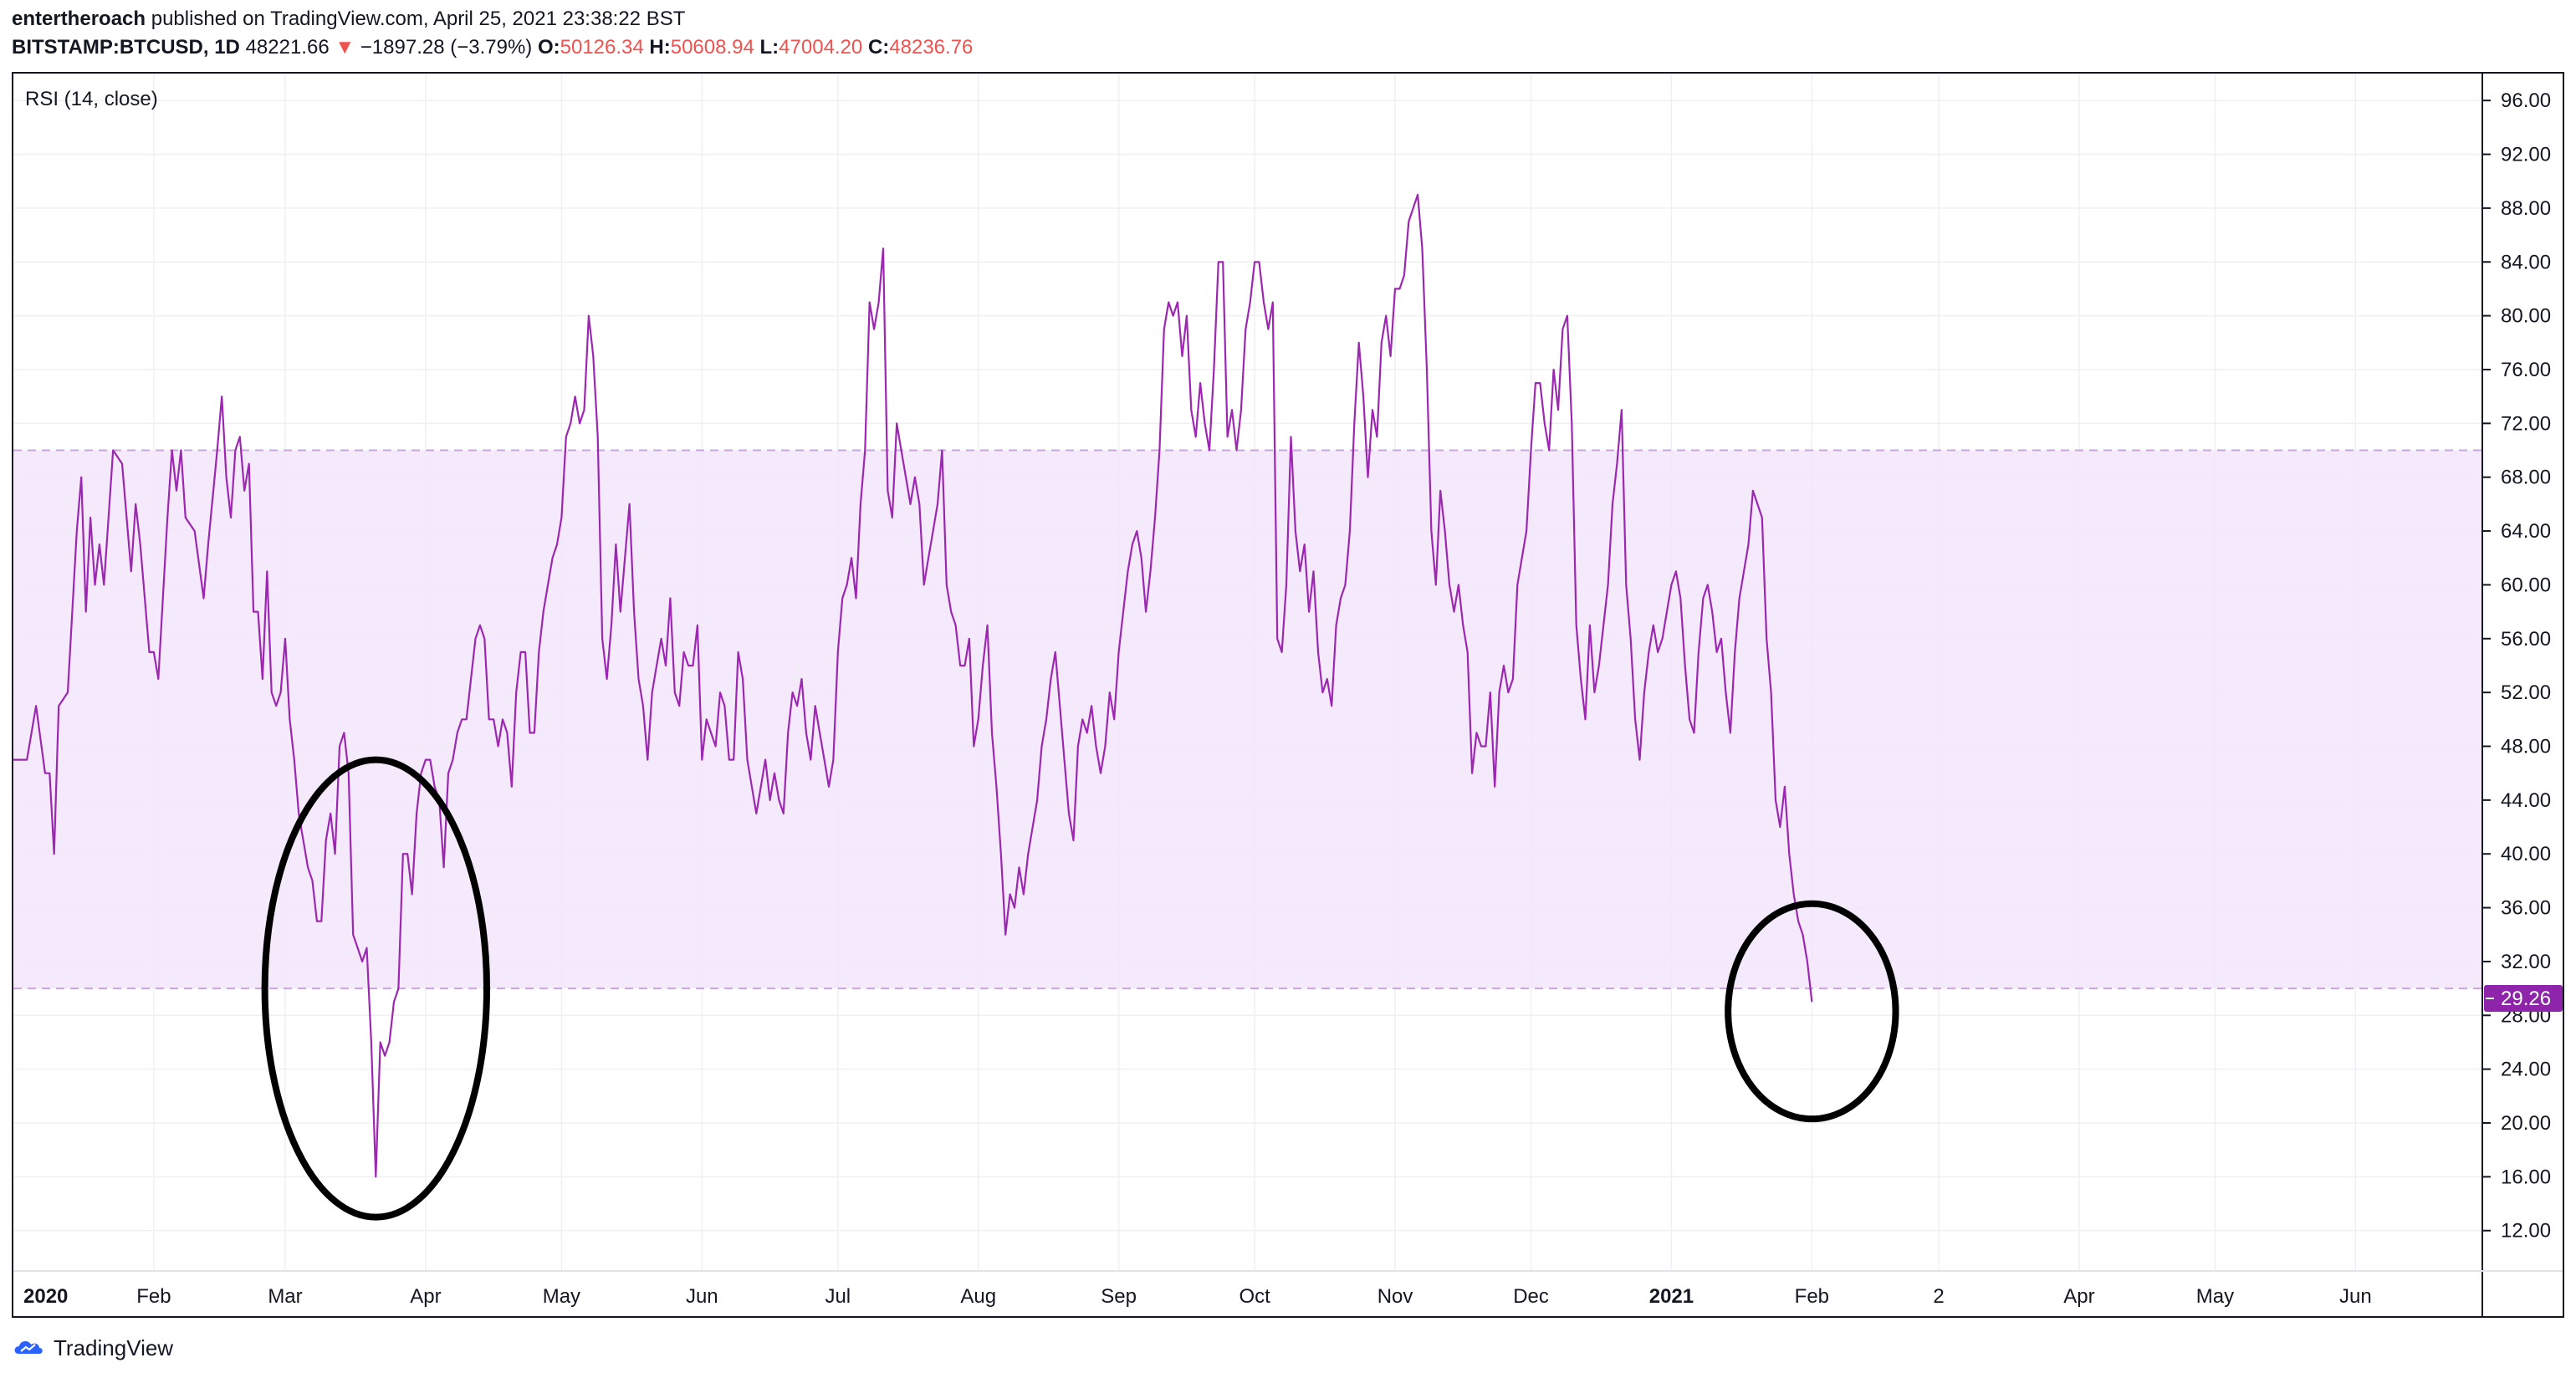  I want to click on price-tick-label: 96.00, so click(2526, 100).